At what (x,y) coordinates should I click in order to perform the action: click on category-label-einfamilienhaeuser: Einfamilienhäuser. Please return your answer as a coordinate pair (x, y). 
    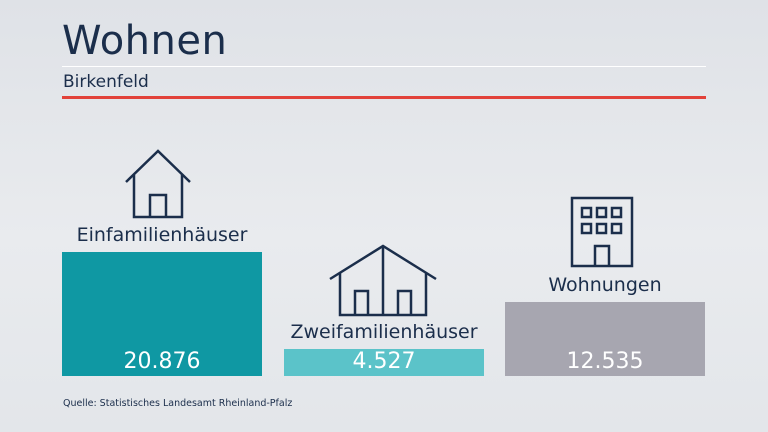
    Looking at the image, I should click on (162, 235).